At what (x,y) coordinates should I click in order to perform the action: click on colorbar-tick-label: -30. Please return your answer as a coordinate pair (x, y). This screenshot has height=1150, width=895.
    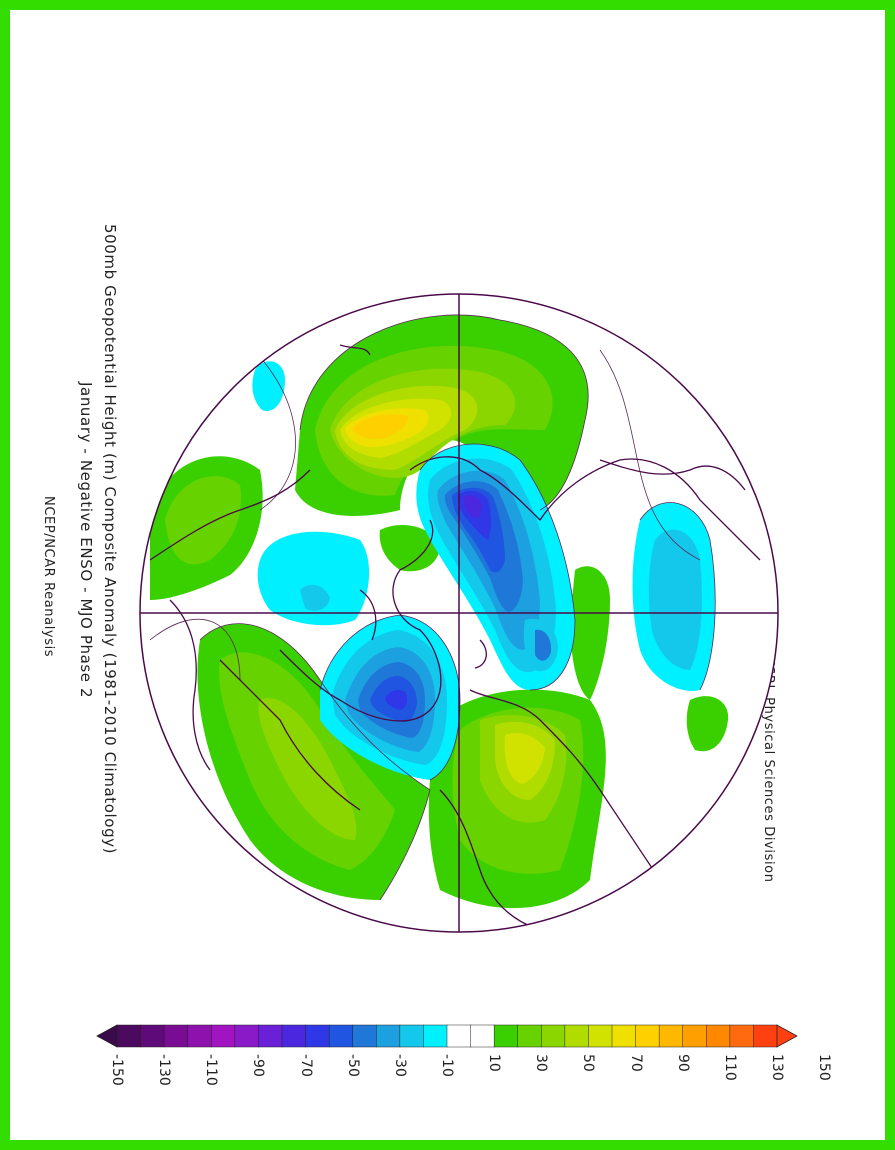
    Looking at the image, I should click on (399, 1065).